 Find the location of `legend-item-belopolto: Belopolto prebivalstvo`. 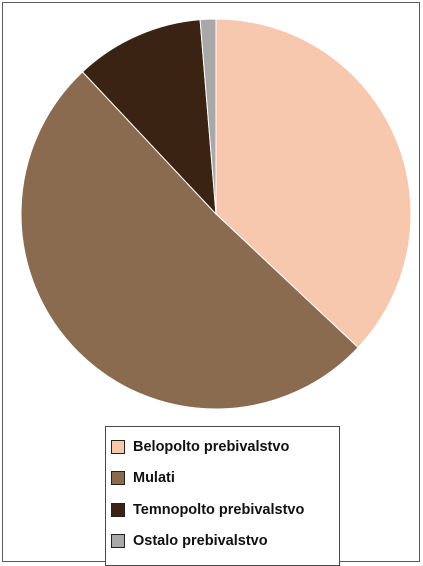

legend-item-belopolto: Belopolto prebivalstvo is located at coordinates (225, 447).